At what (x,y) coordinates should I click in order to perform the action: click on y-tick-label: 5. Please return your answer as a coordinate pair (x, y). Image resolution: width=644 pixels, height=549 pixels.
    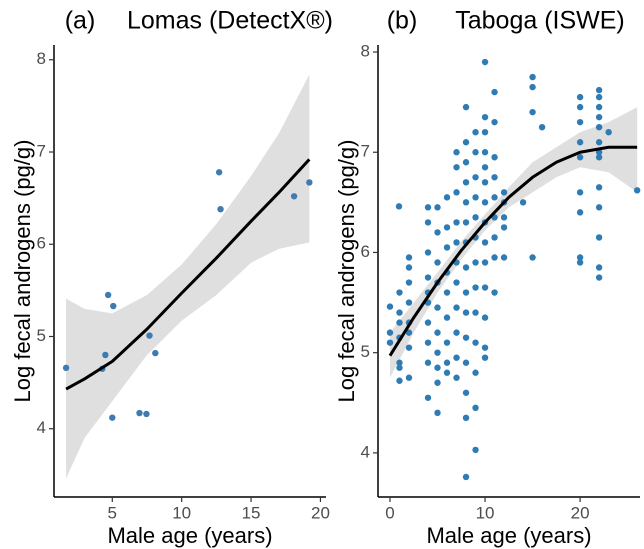
    Looking at the image, I should click on (365, 351).